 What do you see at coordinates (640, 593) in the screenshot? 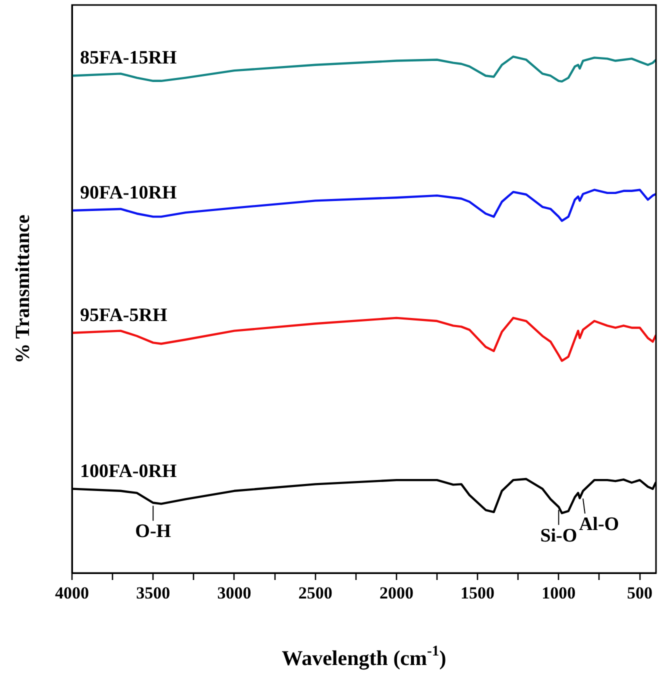
I see `x-tick-label: 500` at bounding box center [640, 593].